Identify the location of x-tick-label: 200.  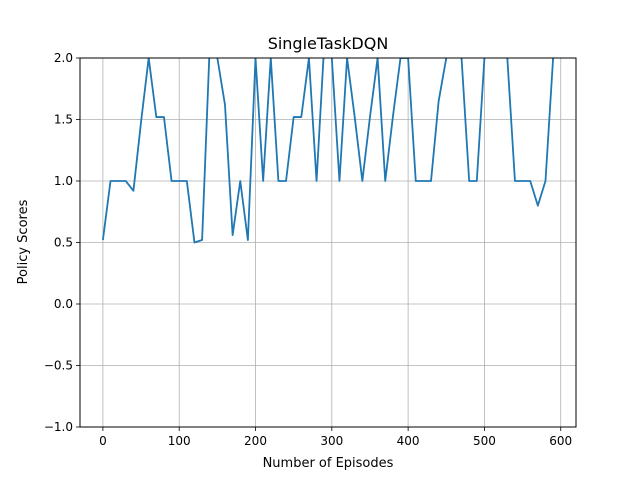
(255, 441).